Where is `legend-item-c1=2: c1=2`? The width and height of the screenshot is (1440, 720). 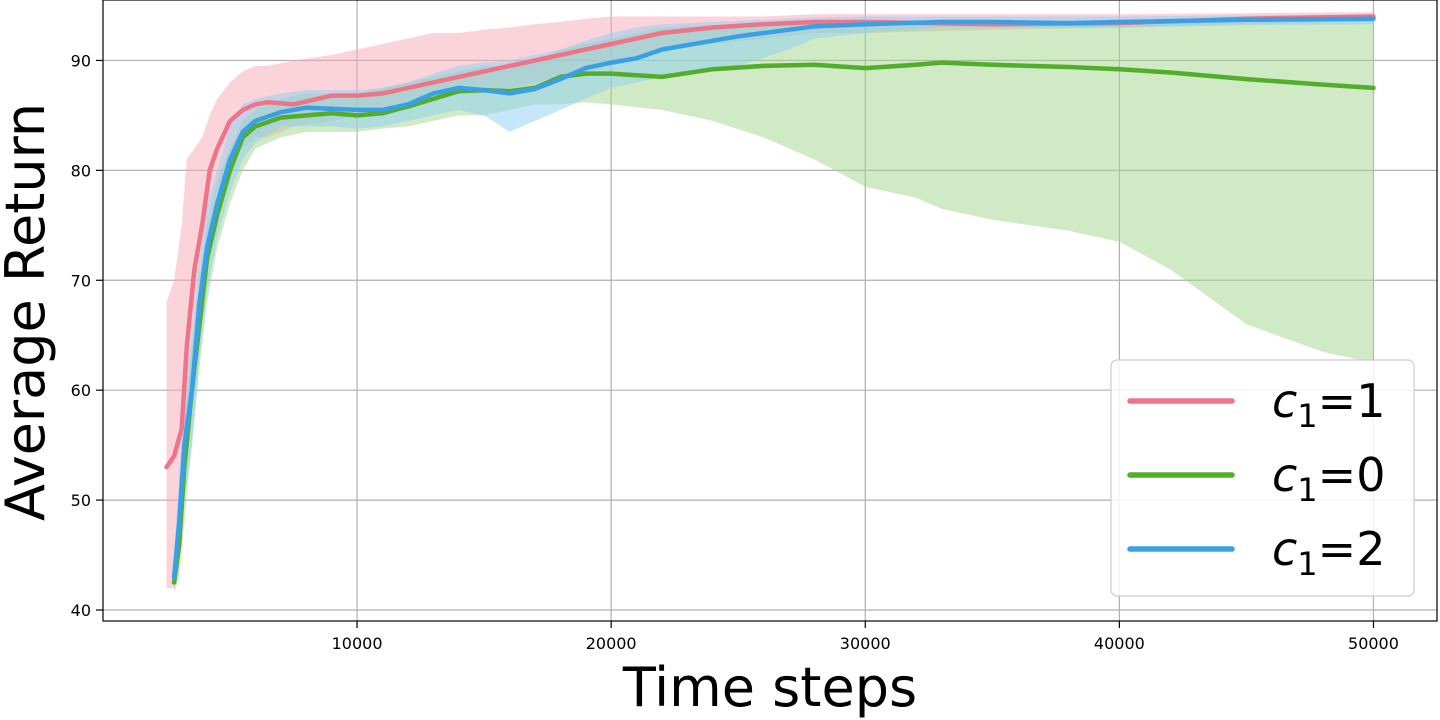 legend-item-c1=2: c1=2 is located at coordinates (1256, 552).